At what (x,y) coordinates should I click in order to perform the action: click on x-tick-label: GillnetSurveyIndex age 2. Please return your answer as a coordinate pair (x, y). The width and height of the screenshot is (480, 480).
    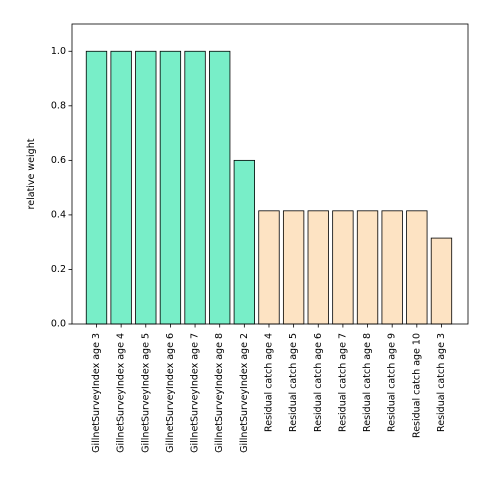
    Looking at the image, I should click on (244, 393).